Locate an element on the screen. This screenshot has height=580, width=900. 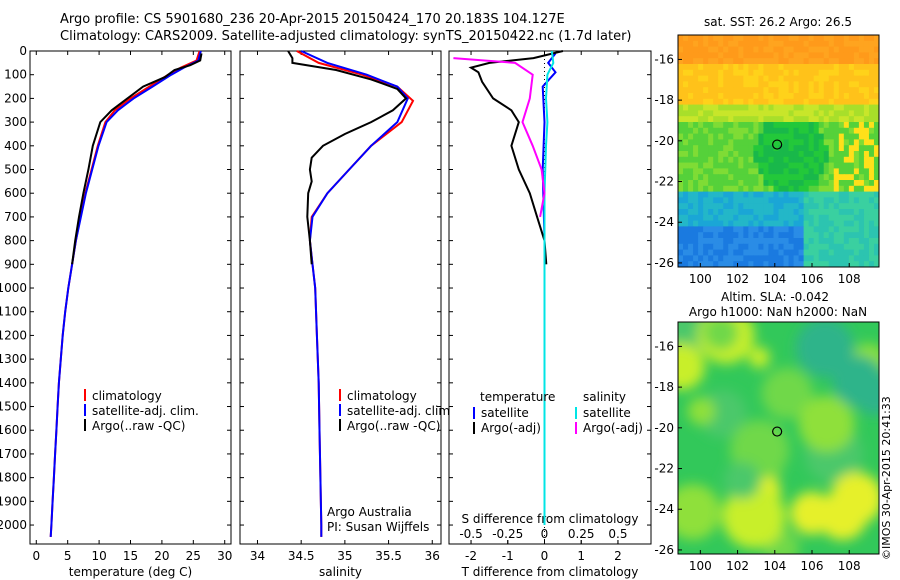
sst-map-title: sat. SST: 26.2 Argo: 26.5 is located at coordinates (778, 22).